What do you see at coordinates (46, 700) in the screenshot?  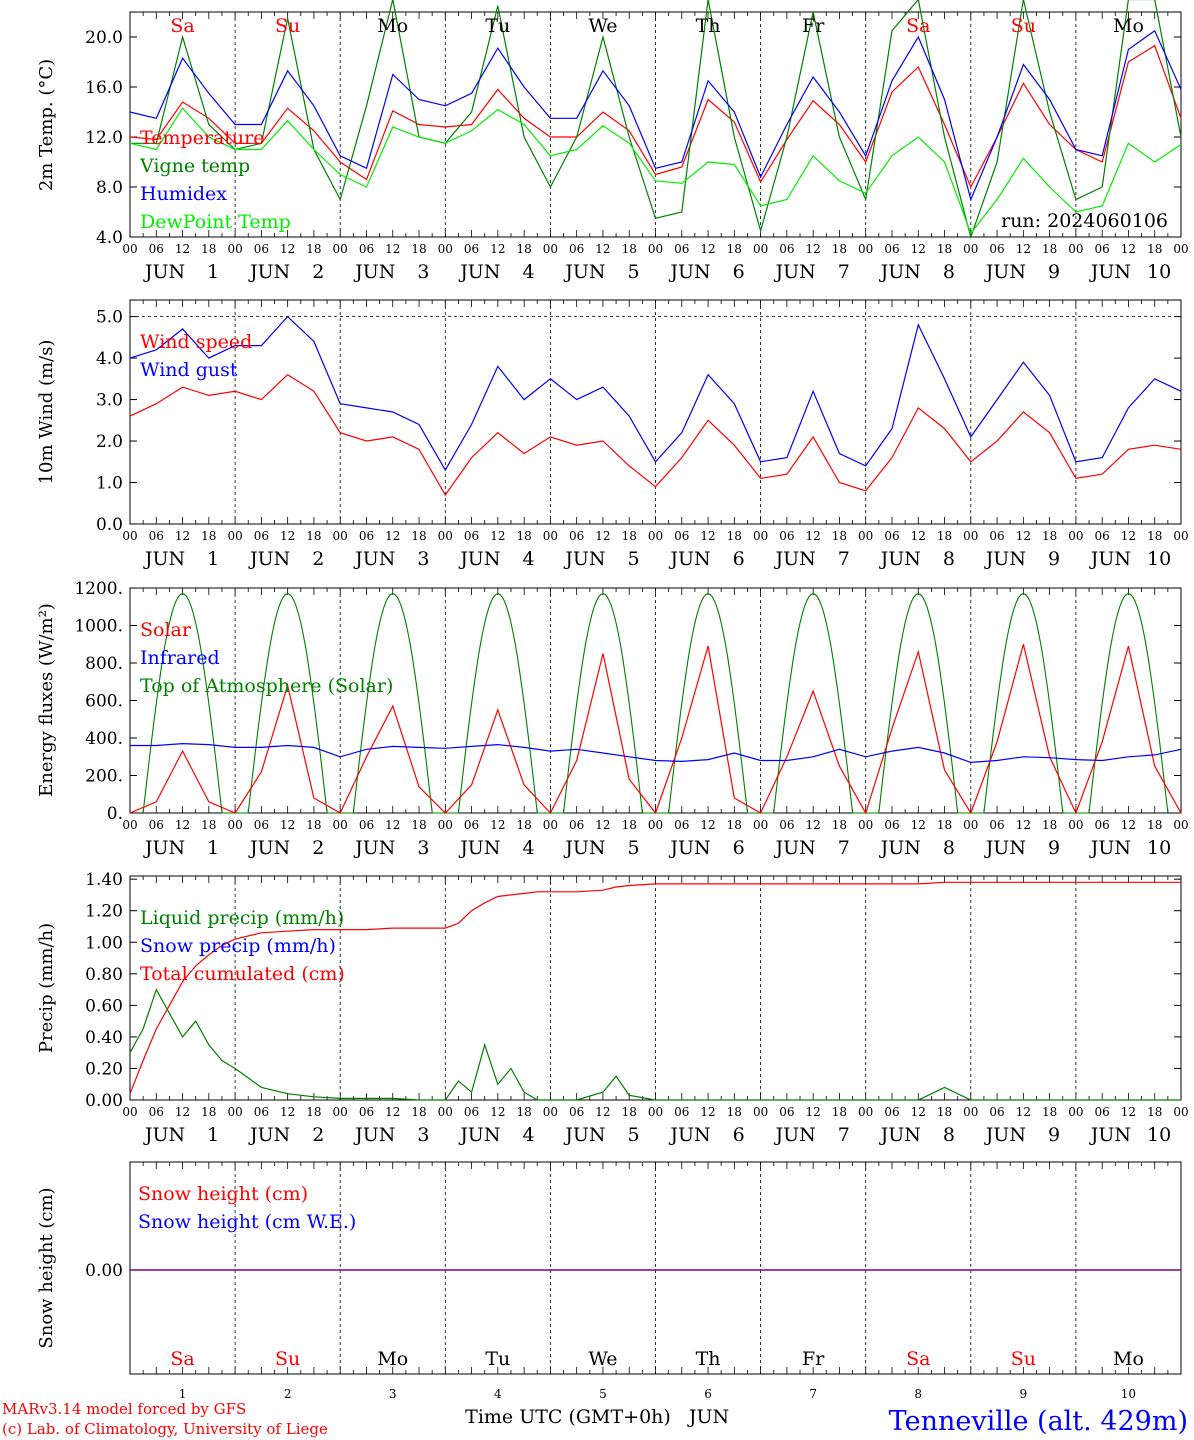 I see `y-axis-label: Energy fluxes (W/m²)` at bounding box center [46, 700].